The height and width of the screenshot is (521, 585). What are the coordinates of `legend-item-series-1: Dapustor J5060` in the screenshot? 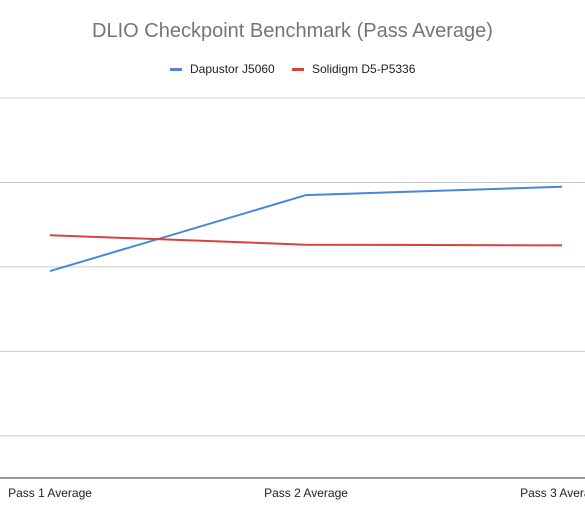 It's located at (222, 69).